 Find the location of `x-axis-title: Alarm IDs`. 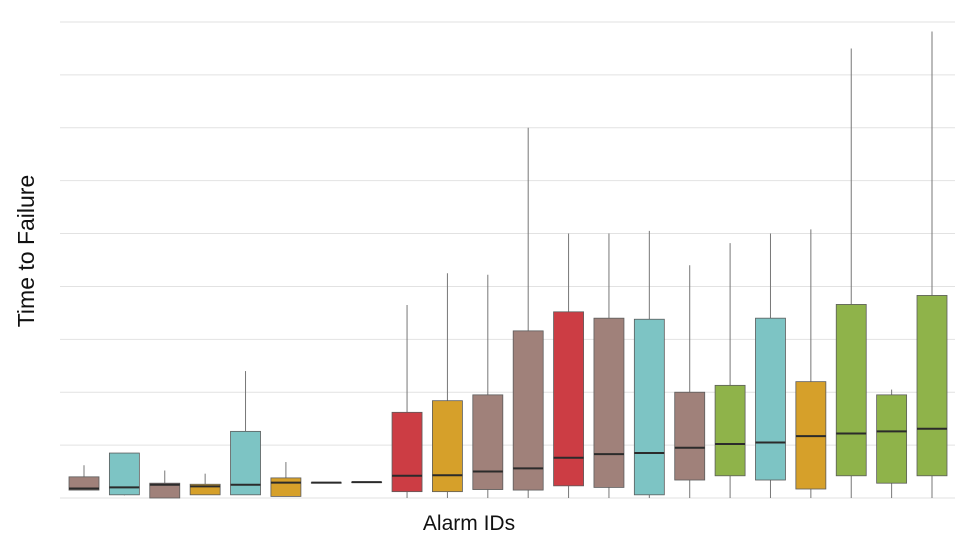

x-axis-title: Alarm IDs is located at coordinates (469, 523).